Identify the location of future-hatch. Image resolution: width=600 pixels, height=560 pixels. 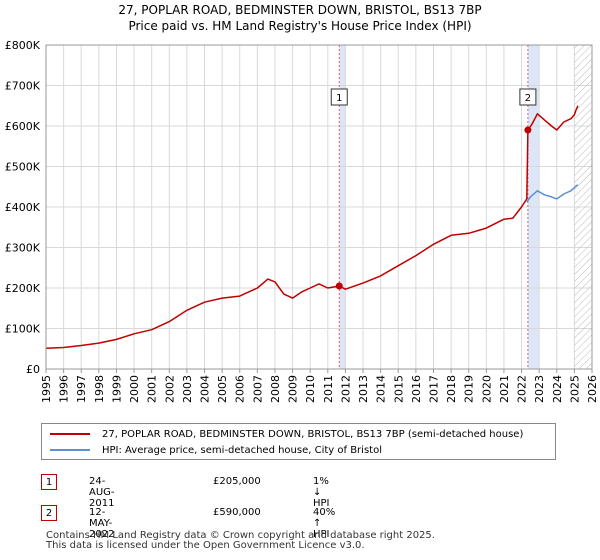
(583, 207).